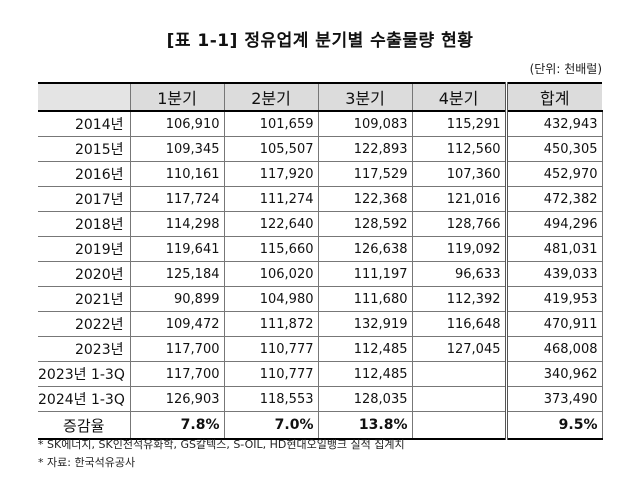 The height and width of the screenshot is (491, 640). I want to click on footnote-source: * 자료: 한국석유공사, so click(87, 462).